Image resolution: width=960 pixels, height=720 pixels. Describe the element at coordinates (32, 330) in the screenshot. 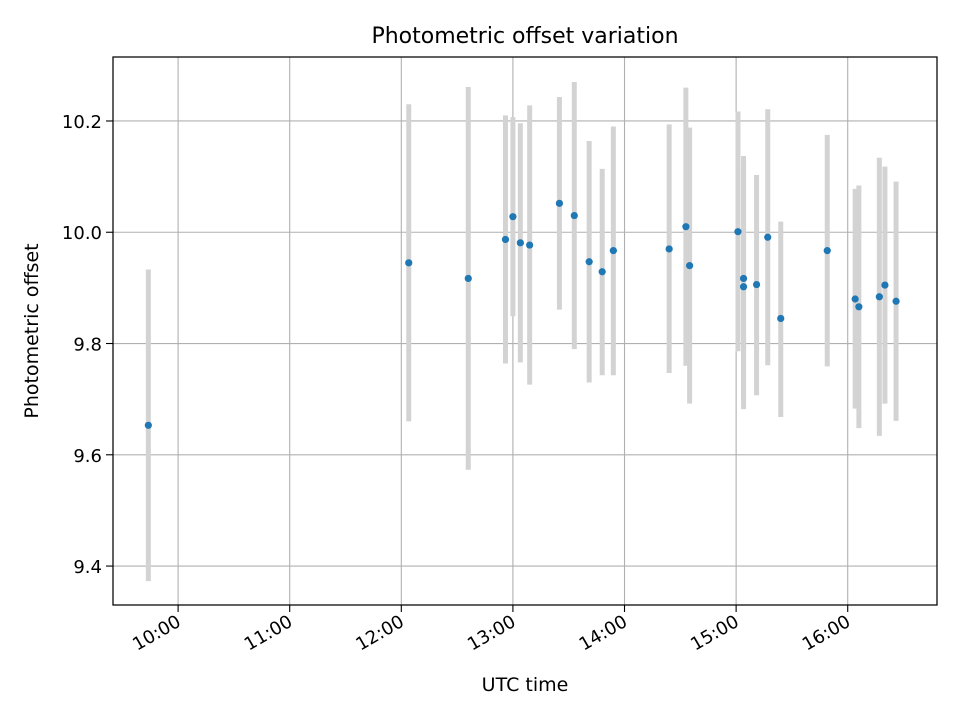

I see `y-axis-label: Photometric offset` at that location.